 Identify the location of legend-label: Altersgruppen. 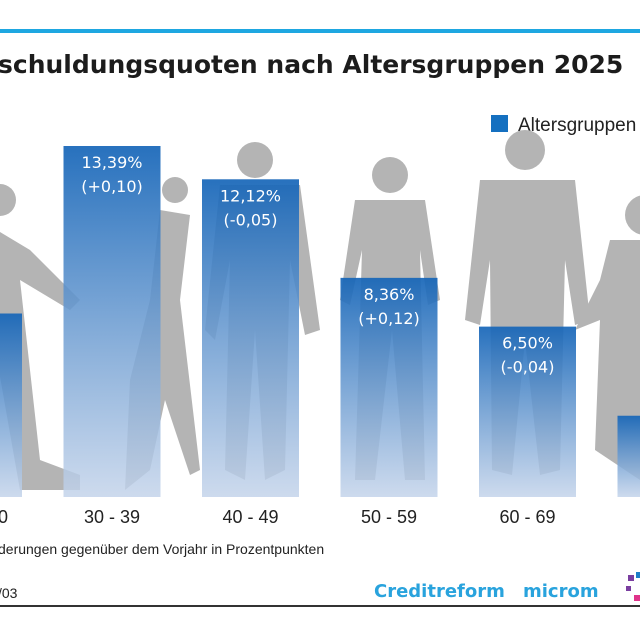
(577, 125).